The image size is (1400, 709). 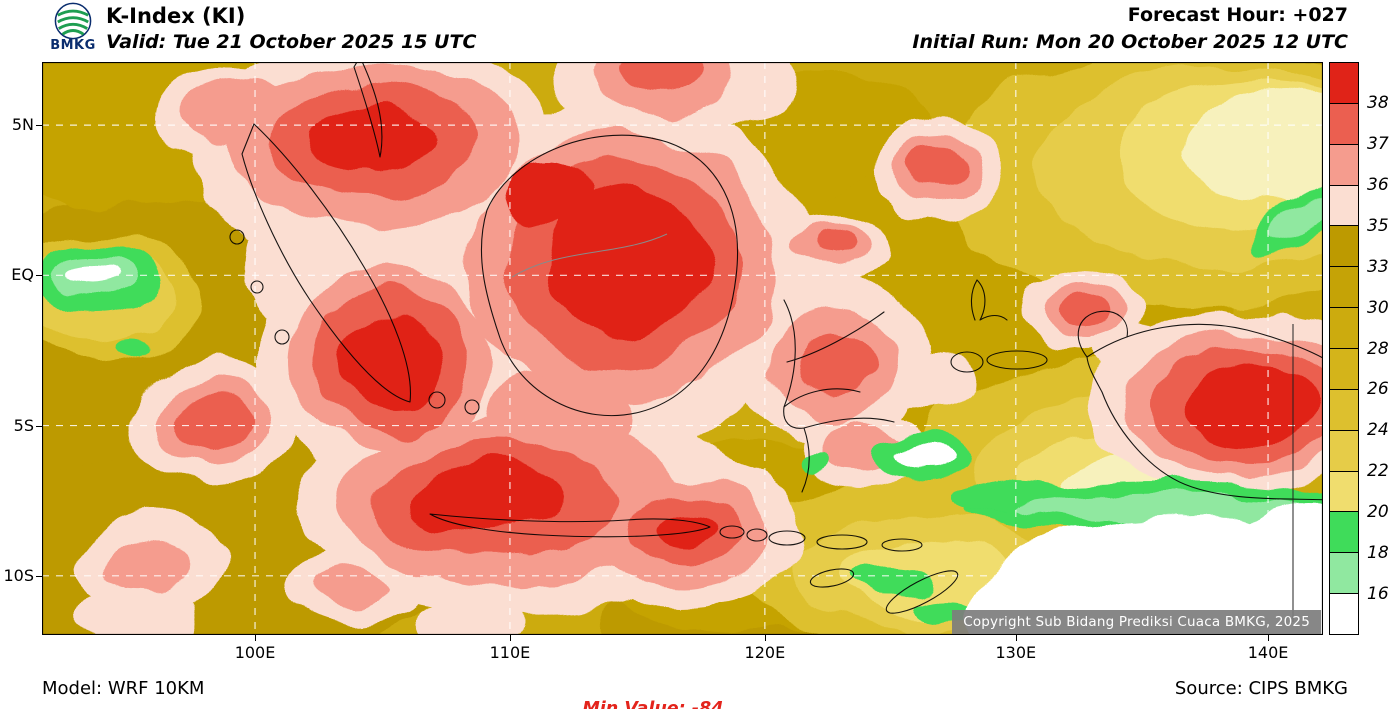 I want to click on coast-borneo, so click(x=609, y=275).